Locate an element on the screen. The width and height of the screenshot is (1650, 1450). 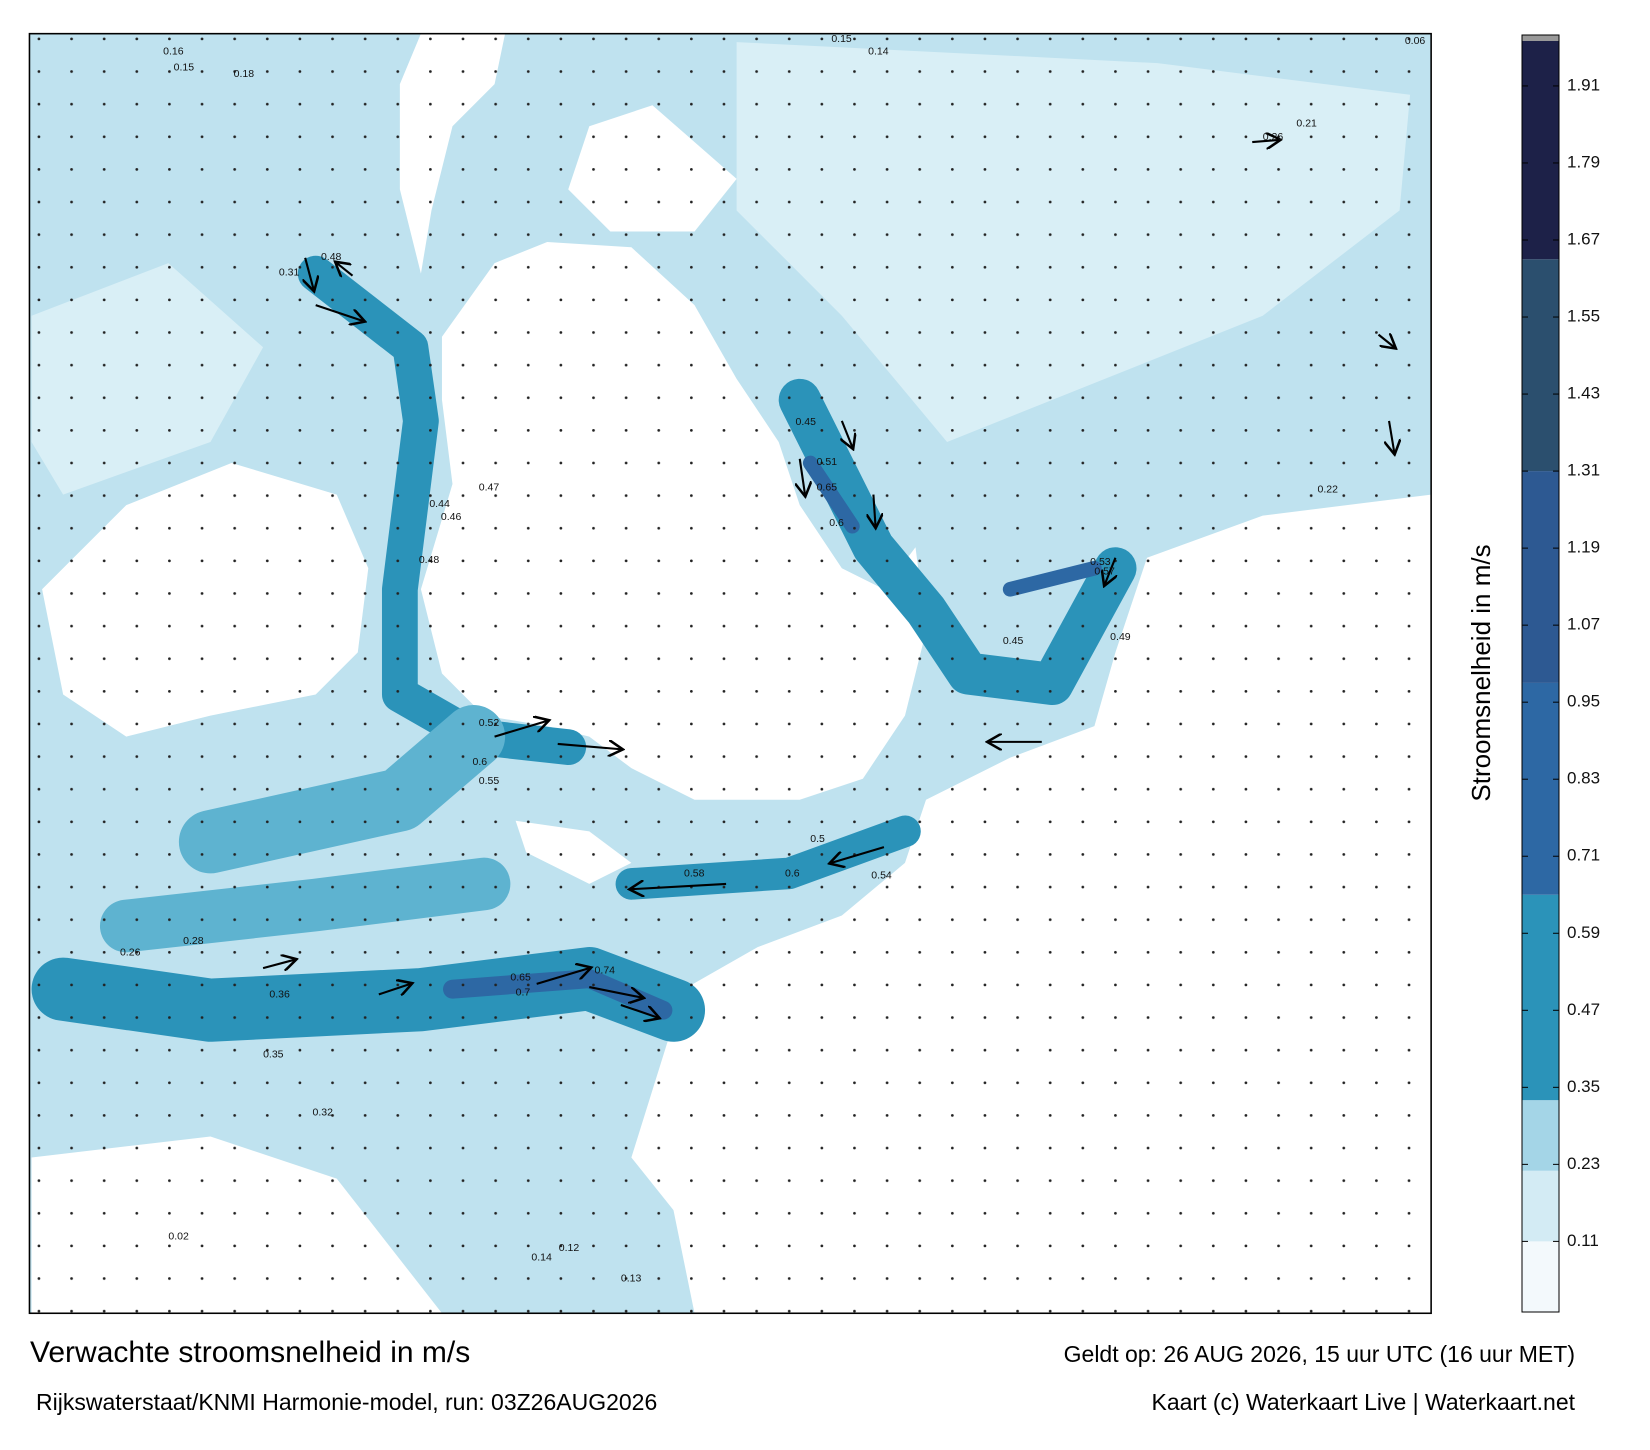
speed-label: 0.35 is located at coordinates (273, 1055).